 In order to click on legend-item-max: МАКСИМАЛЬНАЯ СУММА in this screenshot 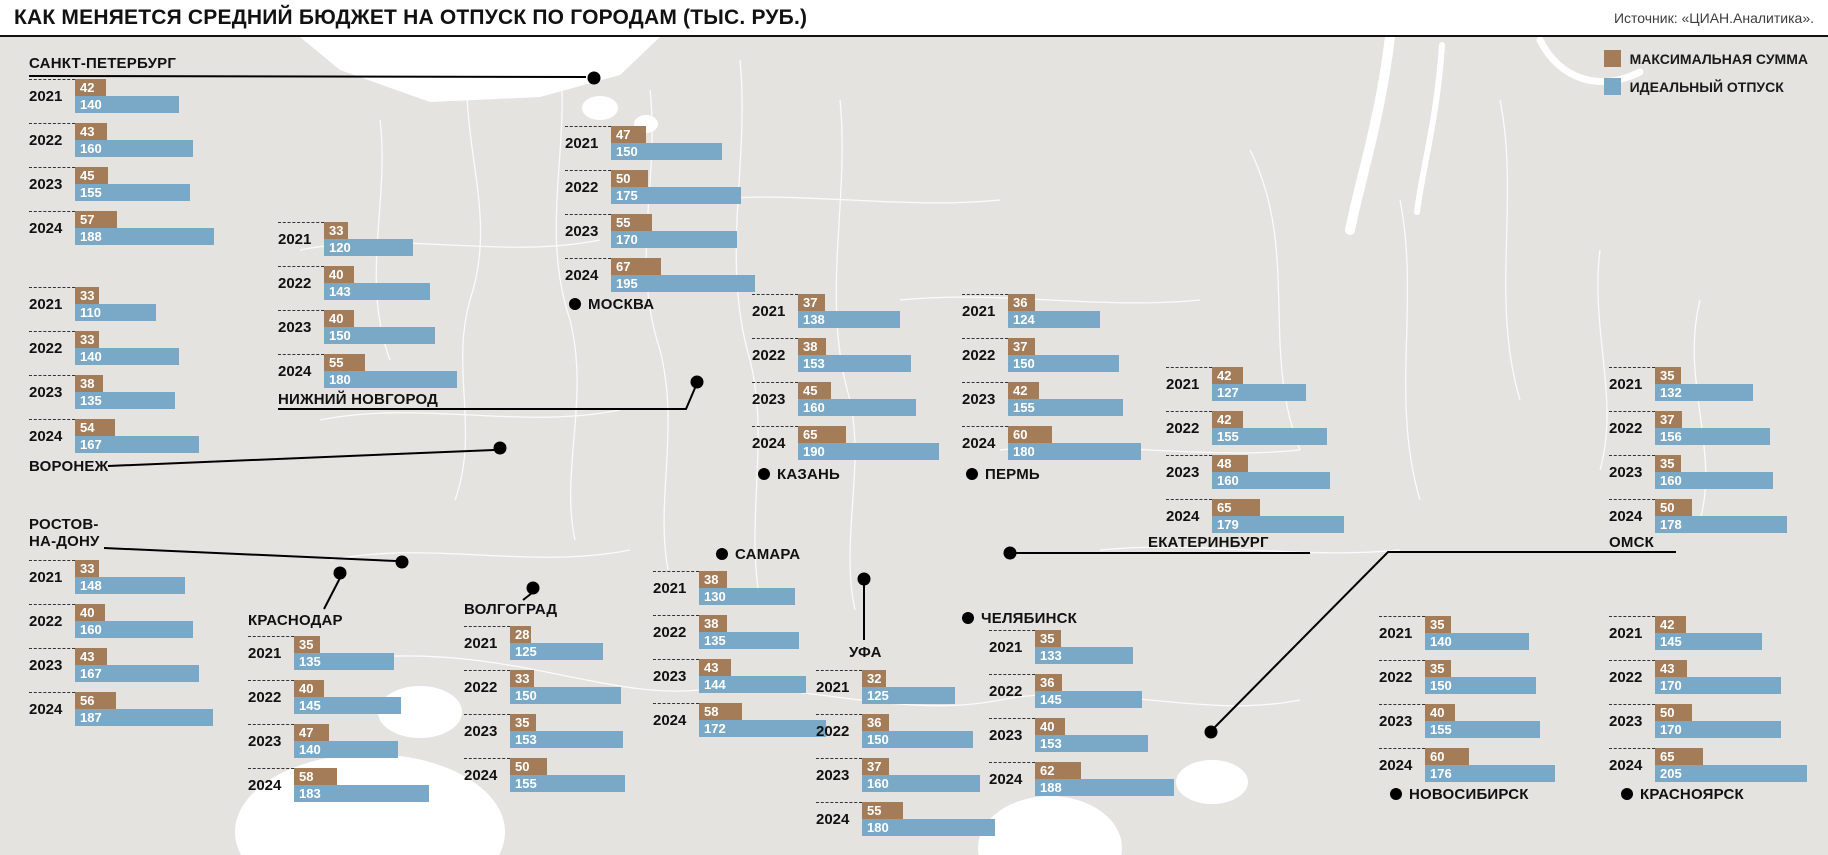, I will do `click(1705, 58)`.